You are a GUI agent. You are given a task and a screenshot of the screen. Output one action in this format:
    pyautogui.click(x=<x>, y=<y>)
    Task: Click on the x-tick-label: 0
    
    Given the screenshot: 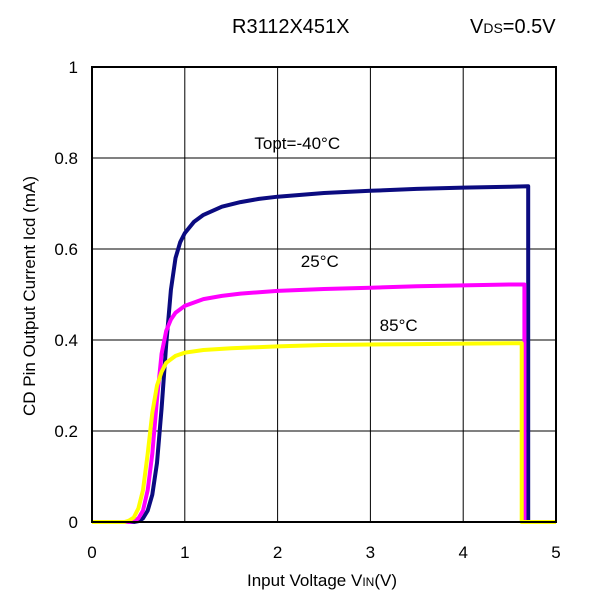 What is the action you would take?
    pyautogui.click(x=91, y=552)
    